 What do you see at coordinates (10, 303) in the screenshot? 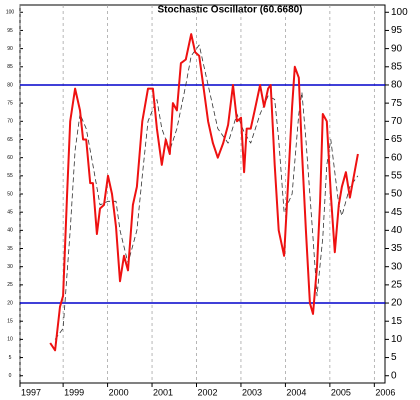
I see `y-tick-label: 20` at bounding box center [10, 303].